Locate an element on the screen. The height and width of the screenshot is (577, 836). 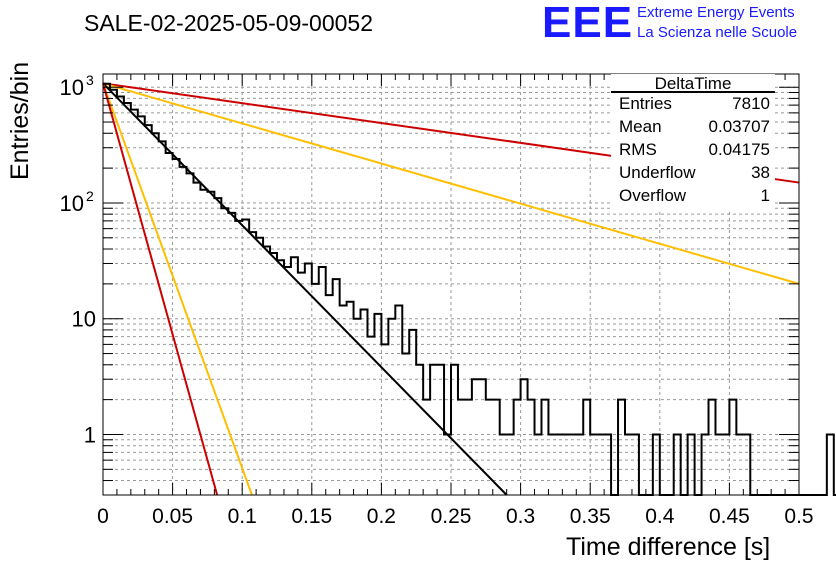
stats-label: Entries is located at coordinates (645, 103).